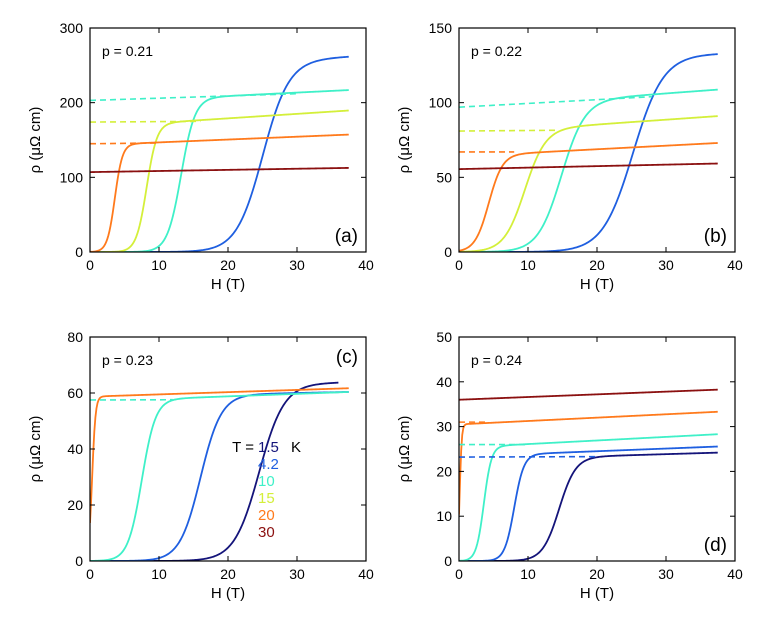 The height and width of the screenshot is (636, 764). I want to click on legend-entry-20: 20, so click(266, 515).